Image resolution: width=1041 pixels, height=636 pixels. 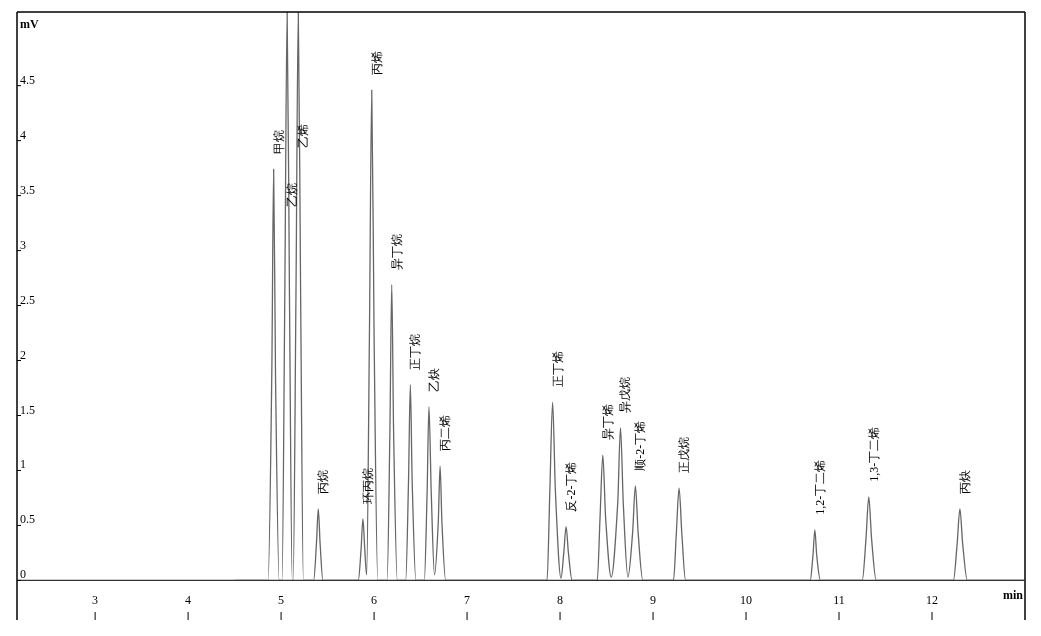 I want to click on y-tick-label: 1, so click(x=23, y=464).